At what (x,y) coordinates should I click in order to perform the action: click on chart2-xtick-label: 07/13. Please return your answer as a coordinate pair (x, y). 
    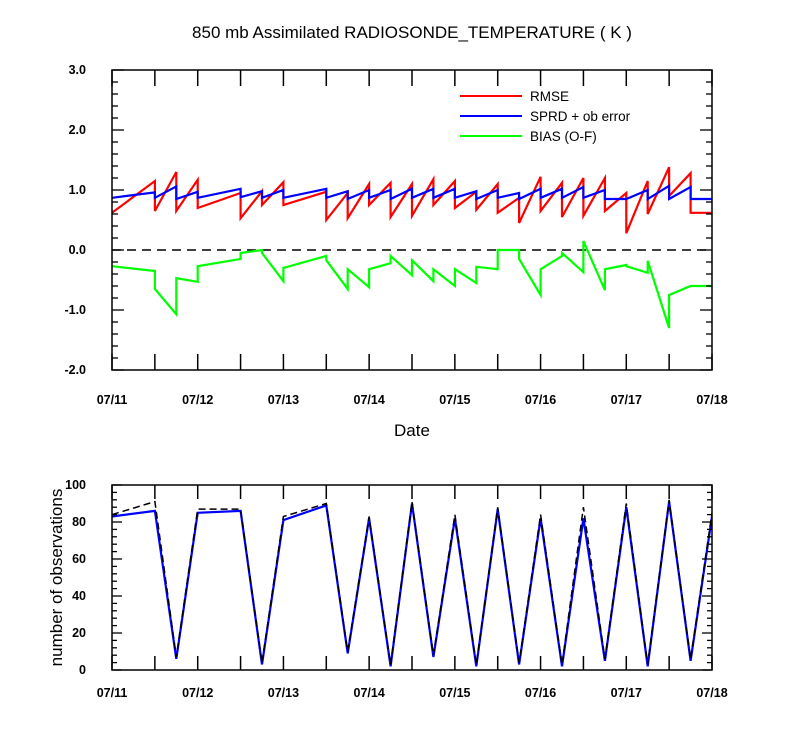
    Looking at the image, I should click on (283, 693).